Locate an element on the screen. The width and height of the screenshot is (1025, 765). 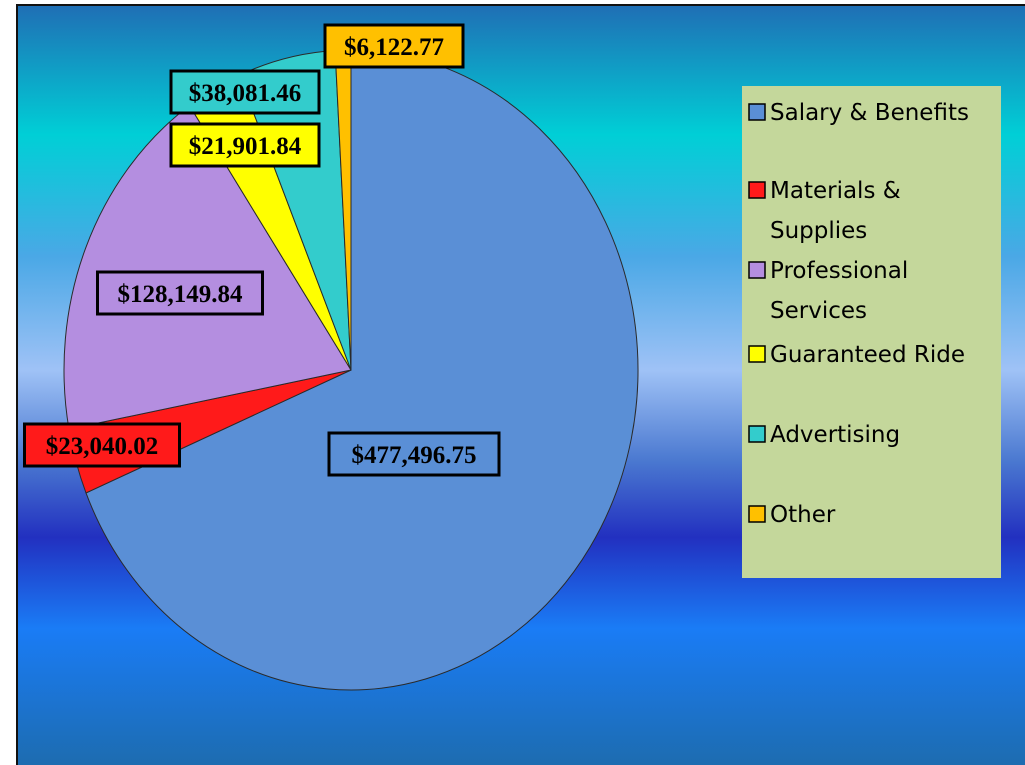
data-label-value: $38,081.46 is located at coordinates (245, 93).